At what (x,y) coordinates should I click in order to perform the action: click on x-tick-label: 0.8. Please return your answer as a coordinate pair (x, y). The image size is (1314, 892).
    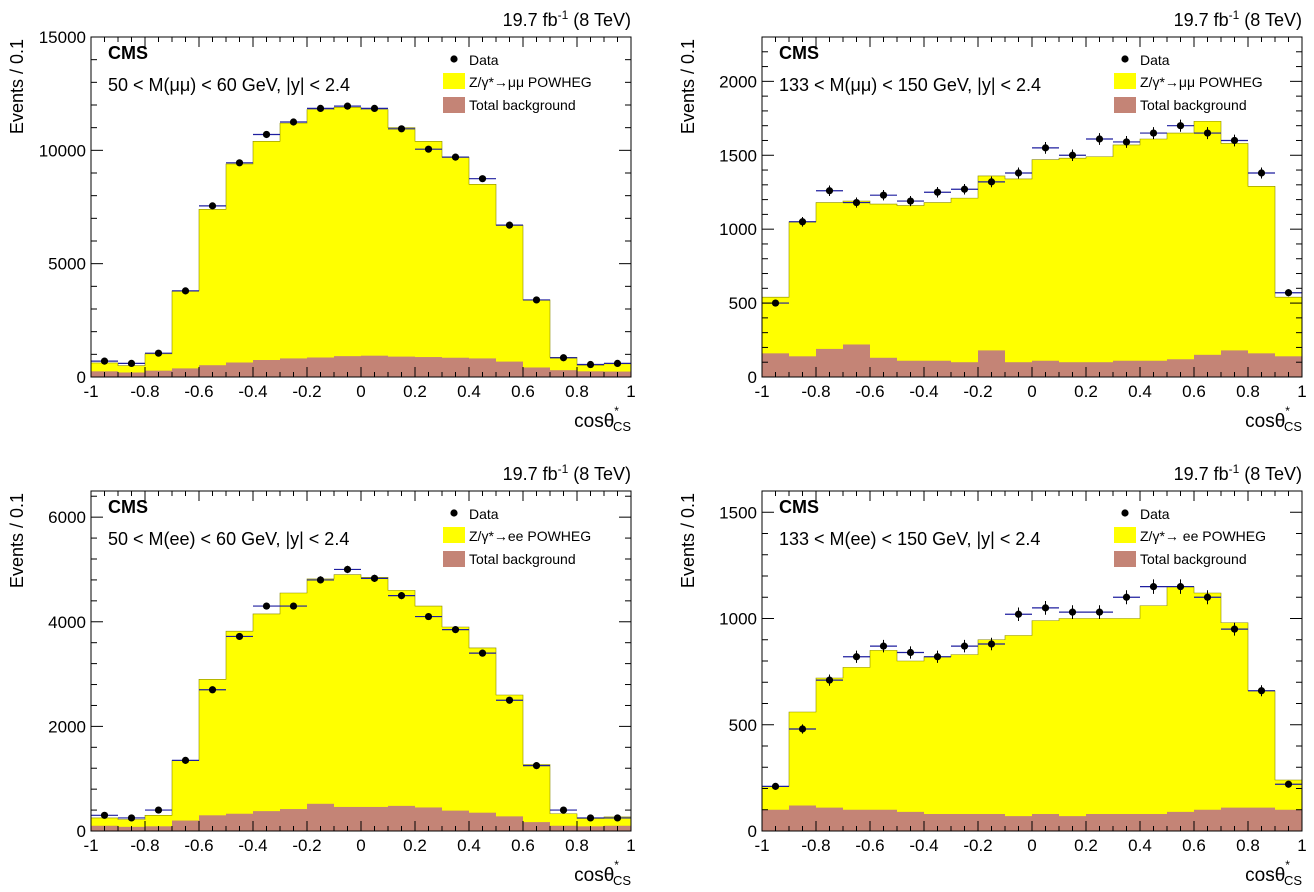
    Looking at the image, I should click on (577, 845).